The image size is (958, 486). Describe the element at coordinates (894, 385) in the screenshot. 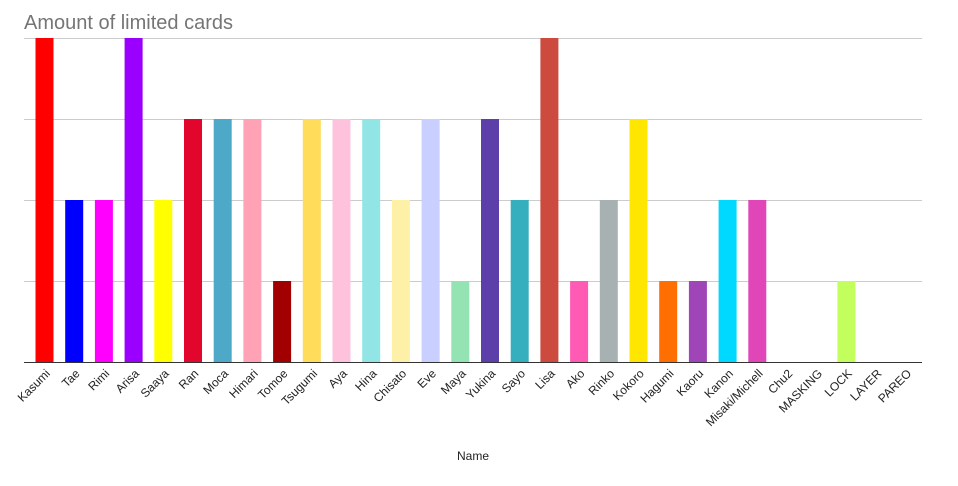

I see `x-tick-label: PAREO` at that location.